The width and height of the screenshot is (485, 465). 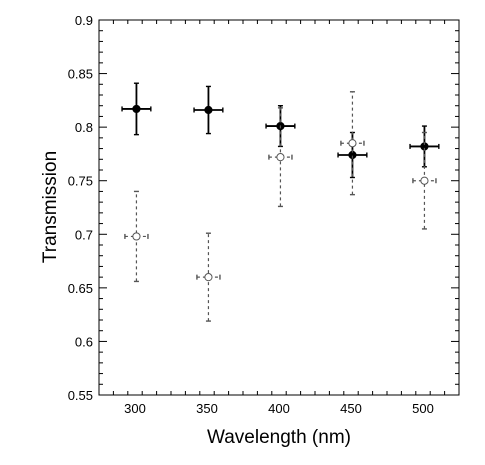 What do you see at coordinates (84, 20) in the screenshot?
I see `y-tick-label: 0.9` at bounding box center [84, 20].